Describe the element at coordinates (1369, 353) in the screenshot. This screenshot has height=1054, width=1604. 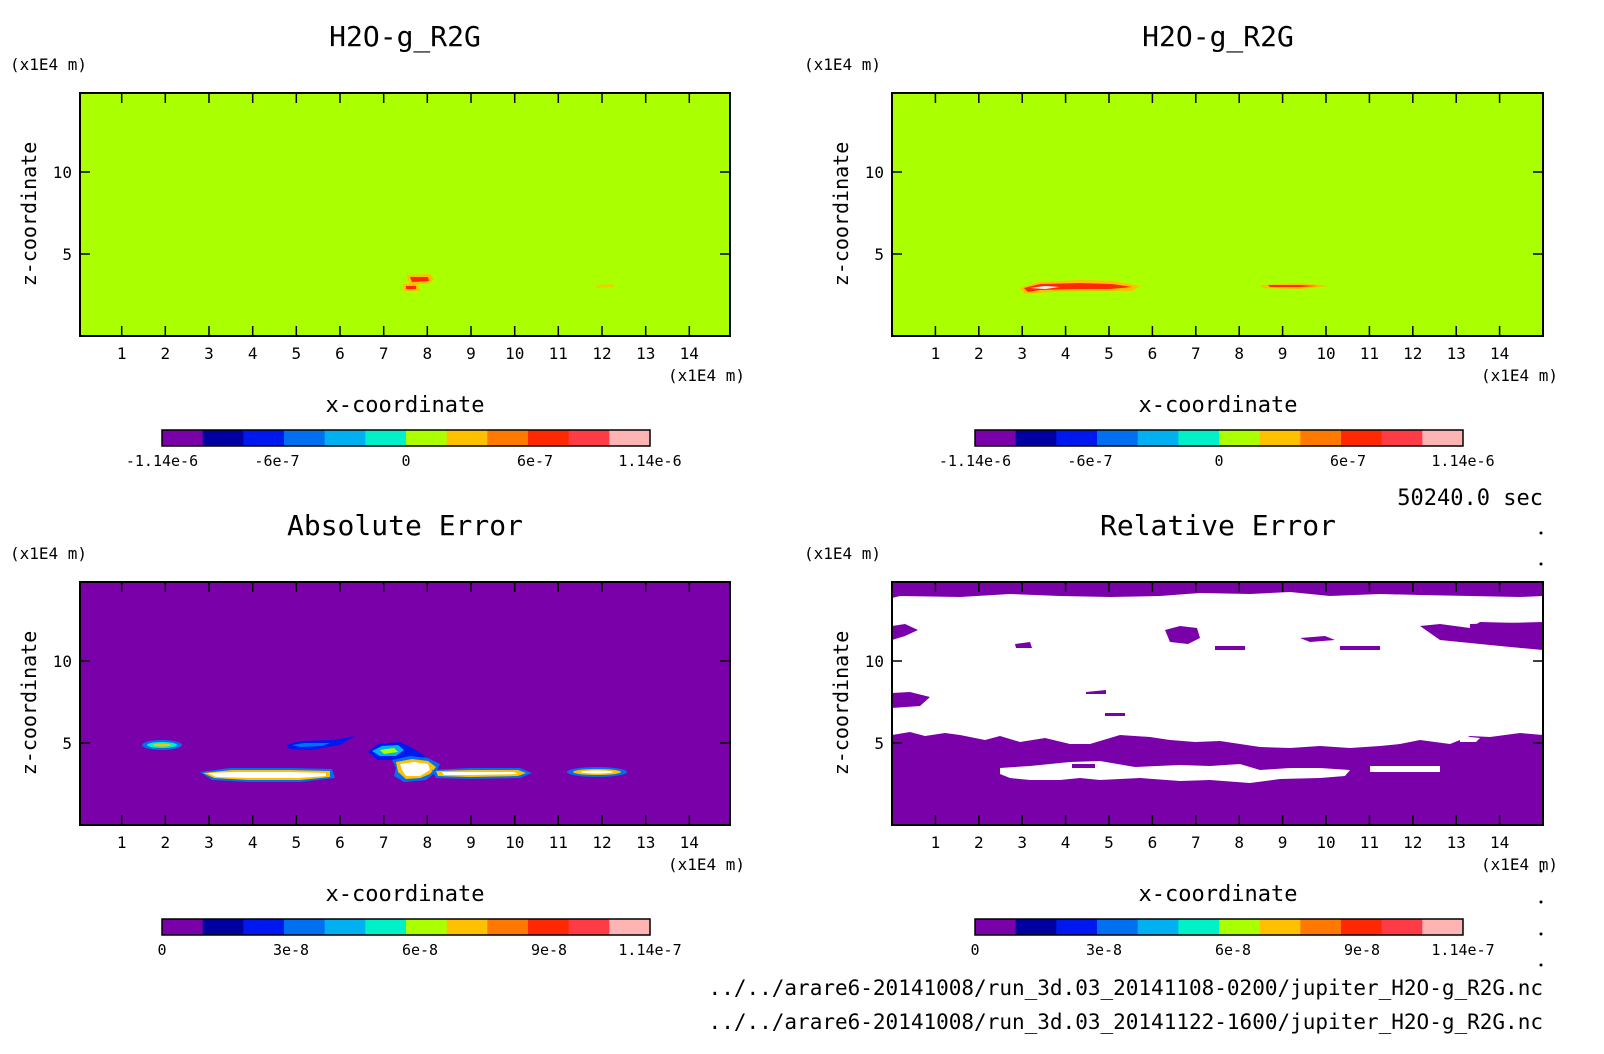
I see `x-tick-label: 11` at that location.